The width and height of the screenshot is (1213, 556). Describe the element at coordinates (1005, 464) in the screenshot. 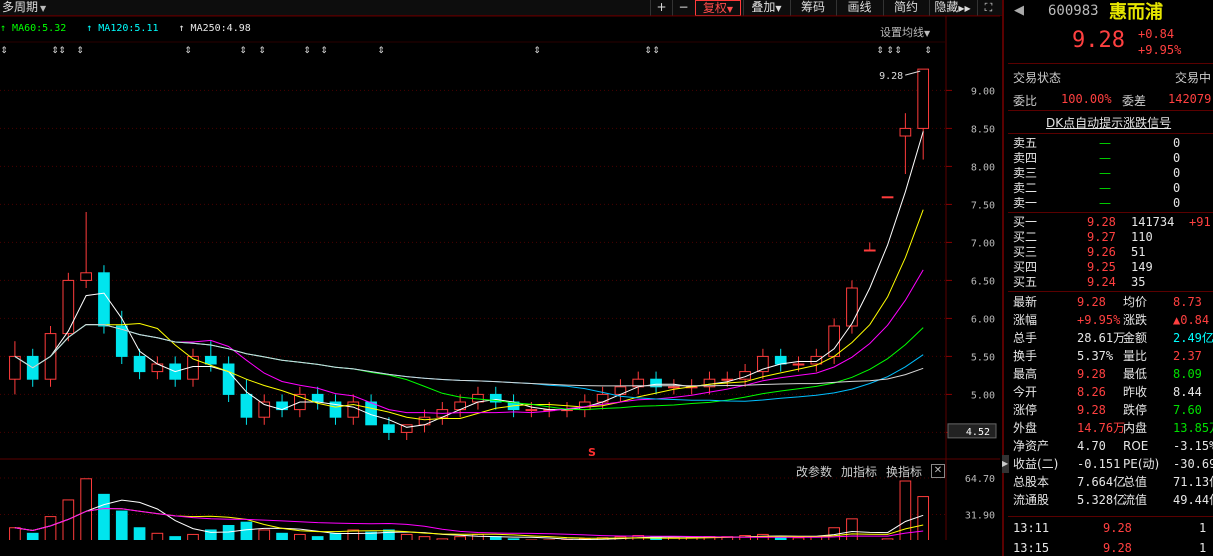

I see `collapse-handle-icon: ▶` at that location.